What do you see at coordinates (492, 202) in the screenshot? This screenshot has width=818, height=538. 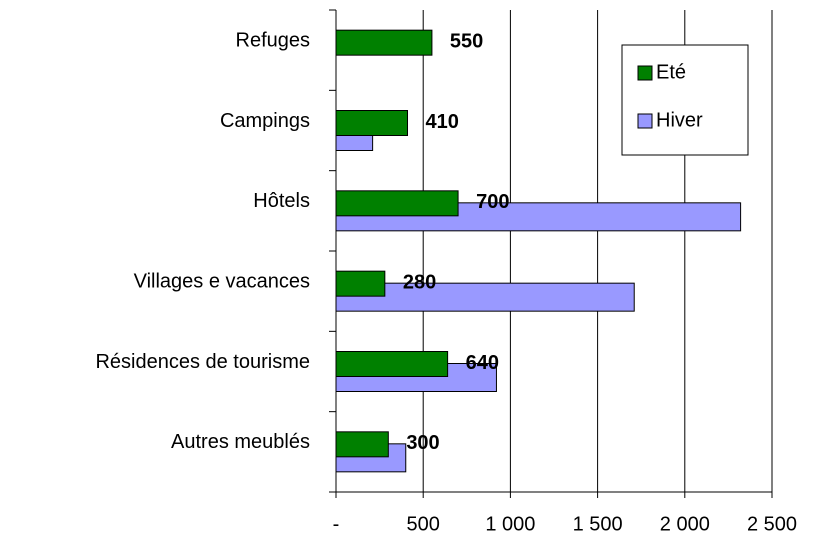 I see `data-label: 700` at bounding box center [492, 202].